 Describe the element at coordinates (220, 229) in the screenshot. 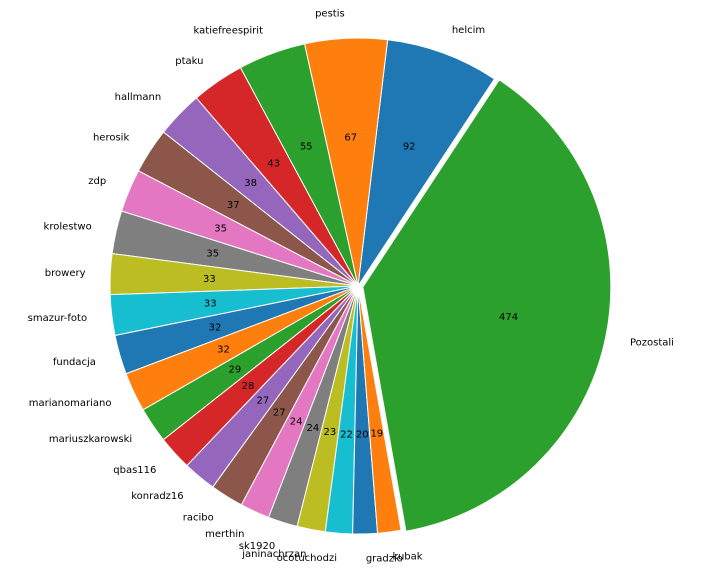

I see `value-label-zdp: 35` at that location.